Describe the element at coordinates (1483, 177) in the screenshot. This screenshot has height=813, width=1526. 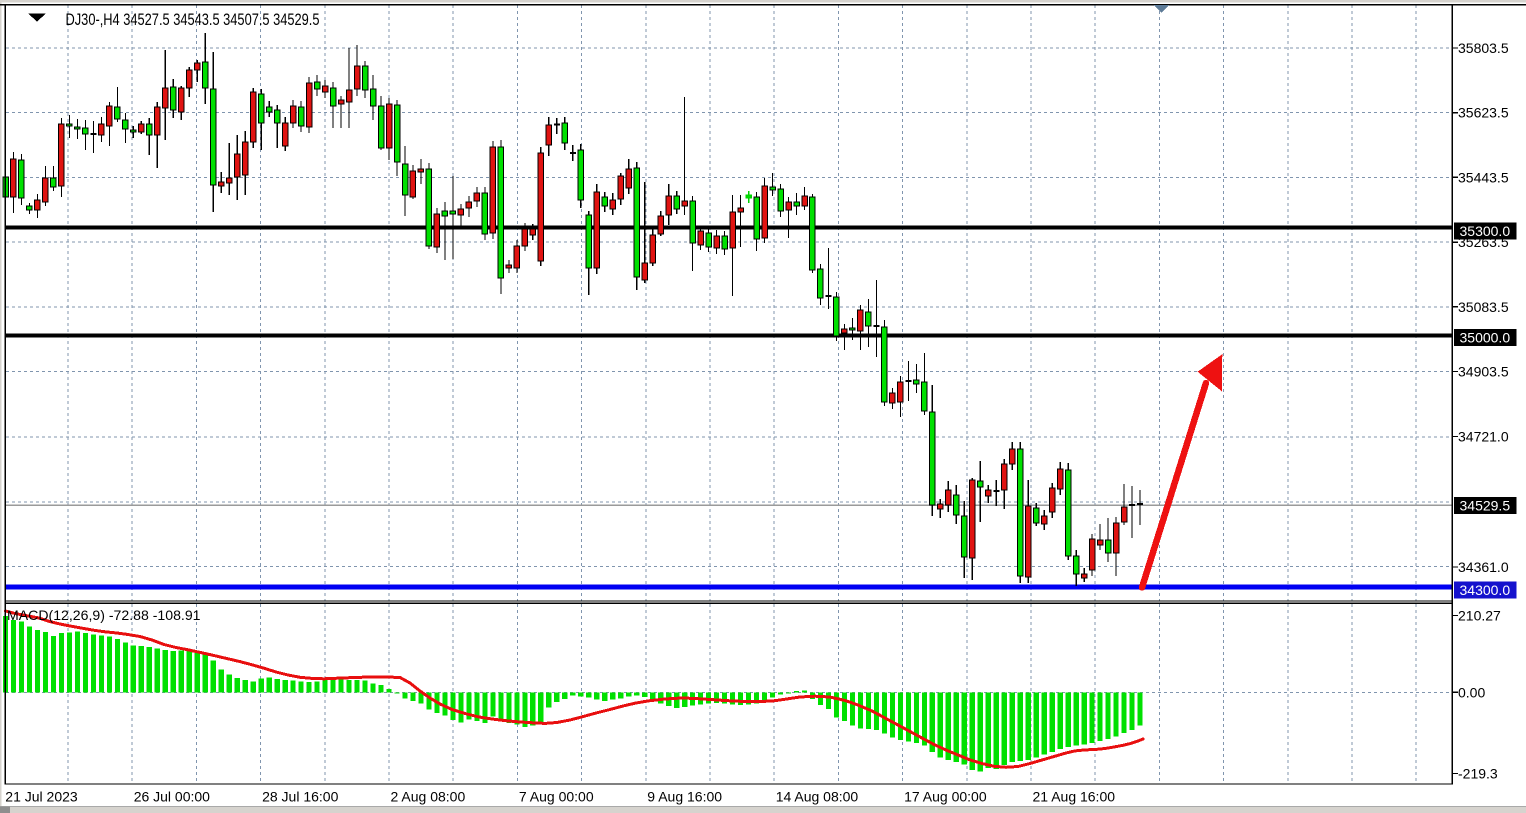
I see `svg-text: 35443.5` at that location.